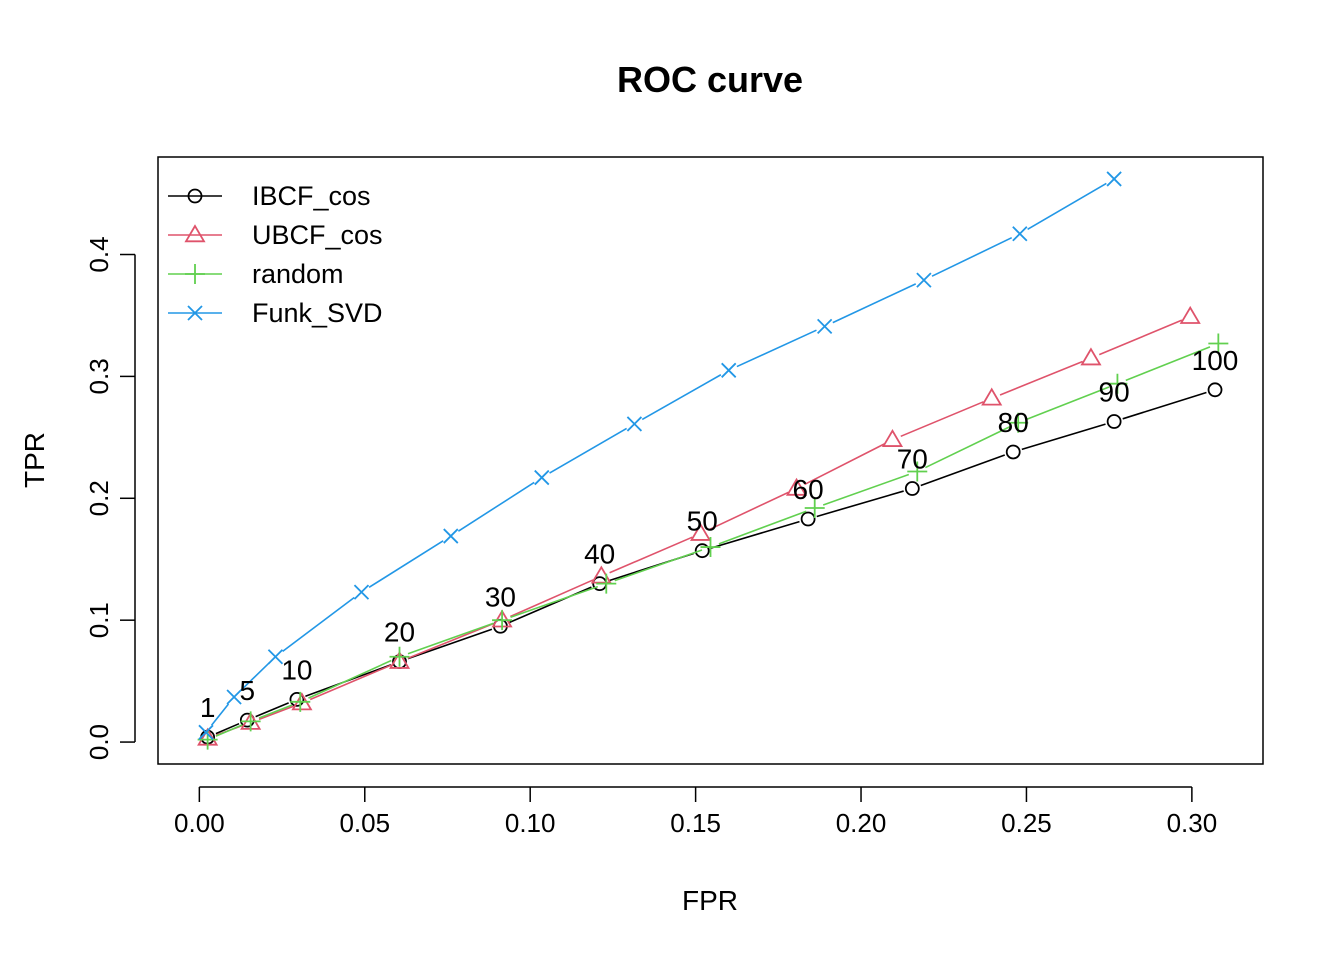 The height and width of the screenshot is (960, 1344). I want to click on point-label: 100, so click(1215, 360).